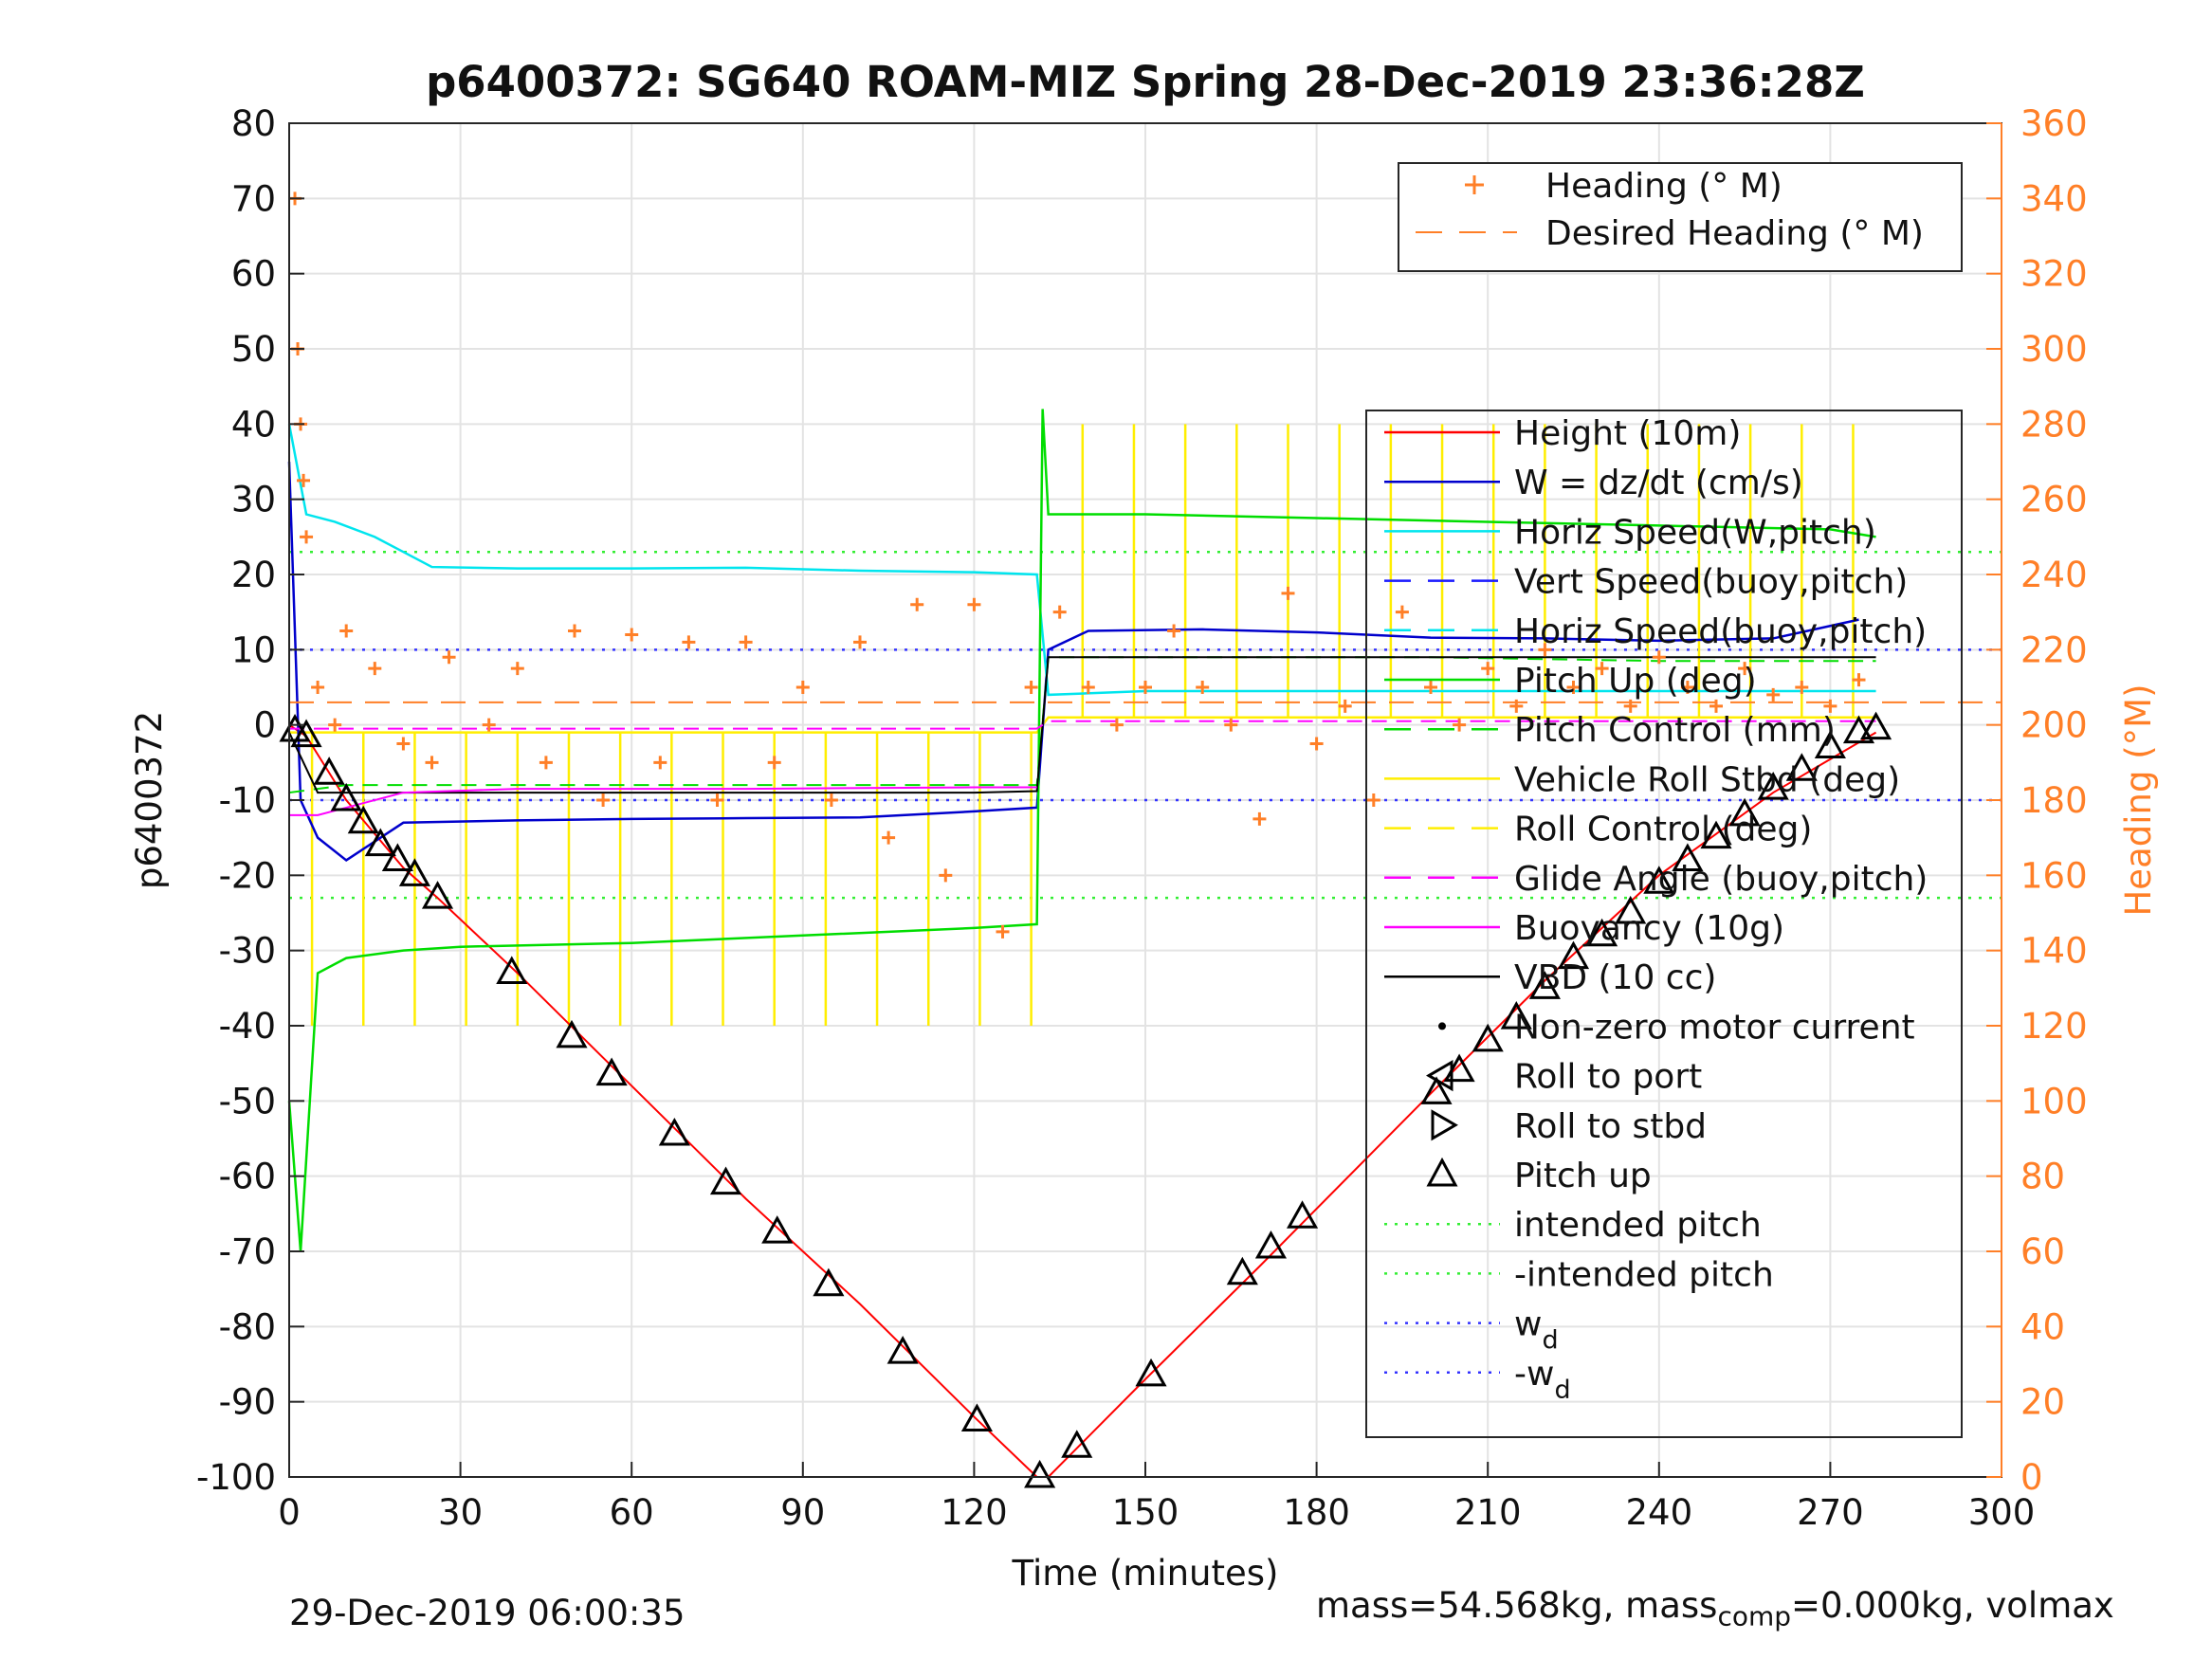  What do you see at coordinates (2054, 349) in the screenshot?
I see `y2-tick-label: 300` at bounding box center [2054, 349].